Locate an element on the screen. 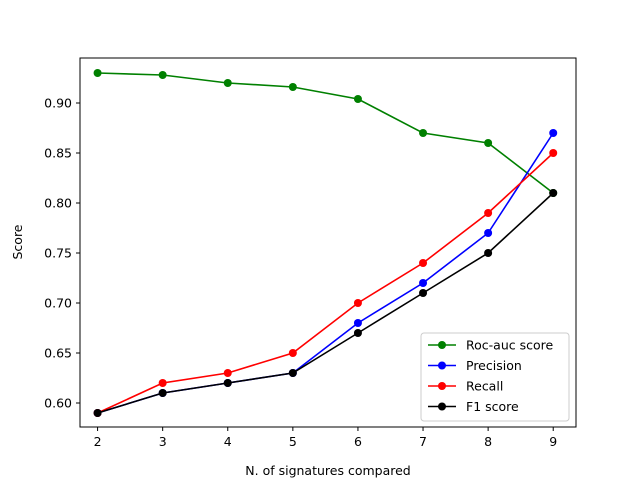 The height and width of the screenshot is (480, 640). legend-box is located at coordinates (495, 377).